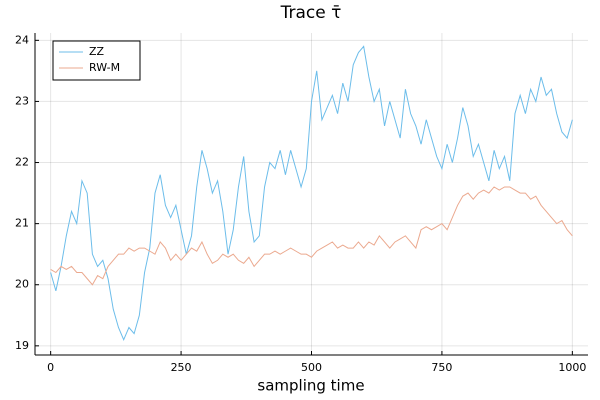 This screenshot has width=600, height=400. I want to click on x-axis-label: sampling time, so click(310, 386).